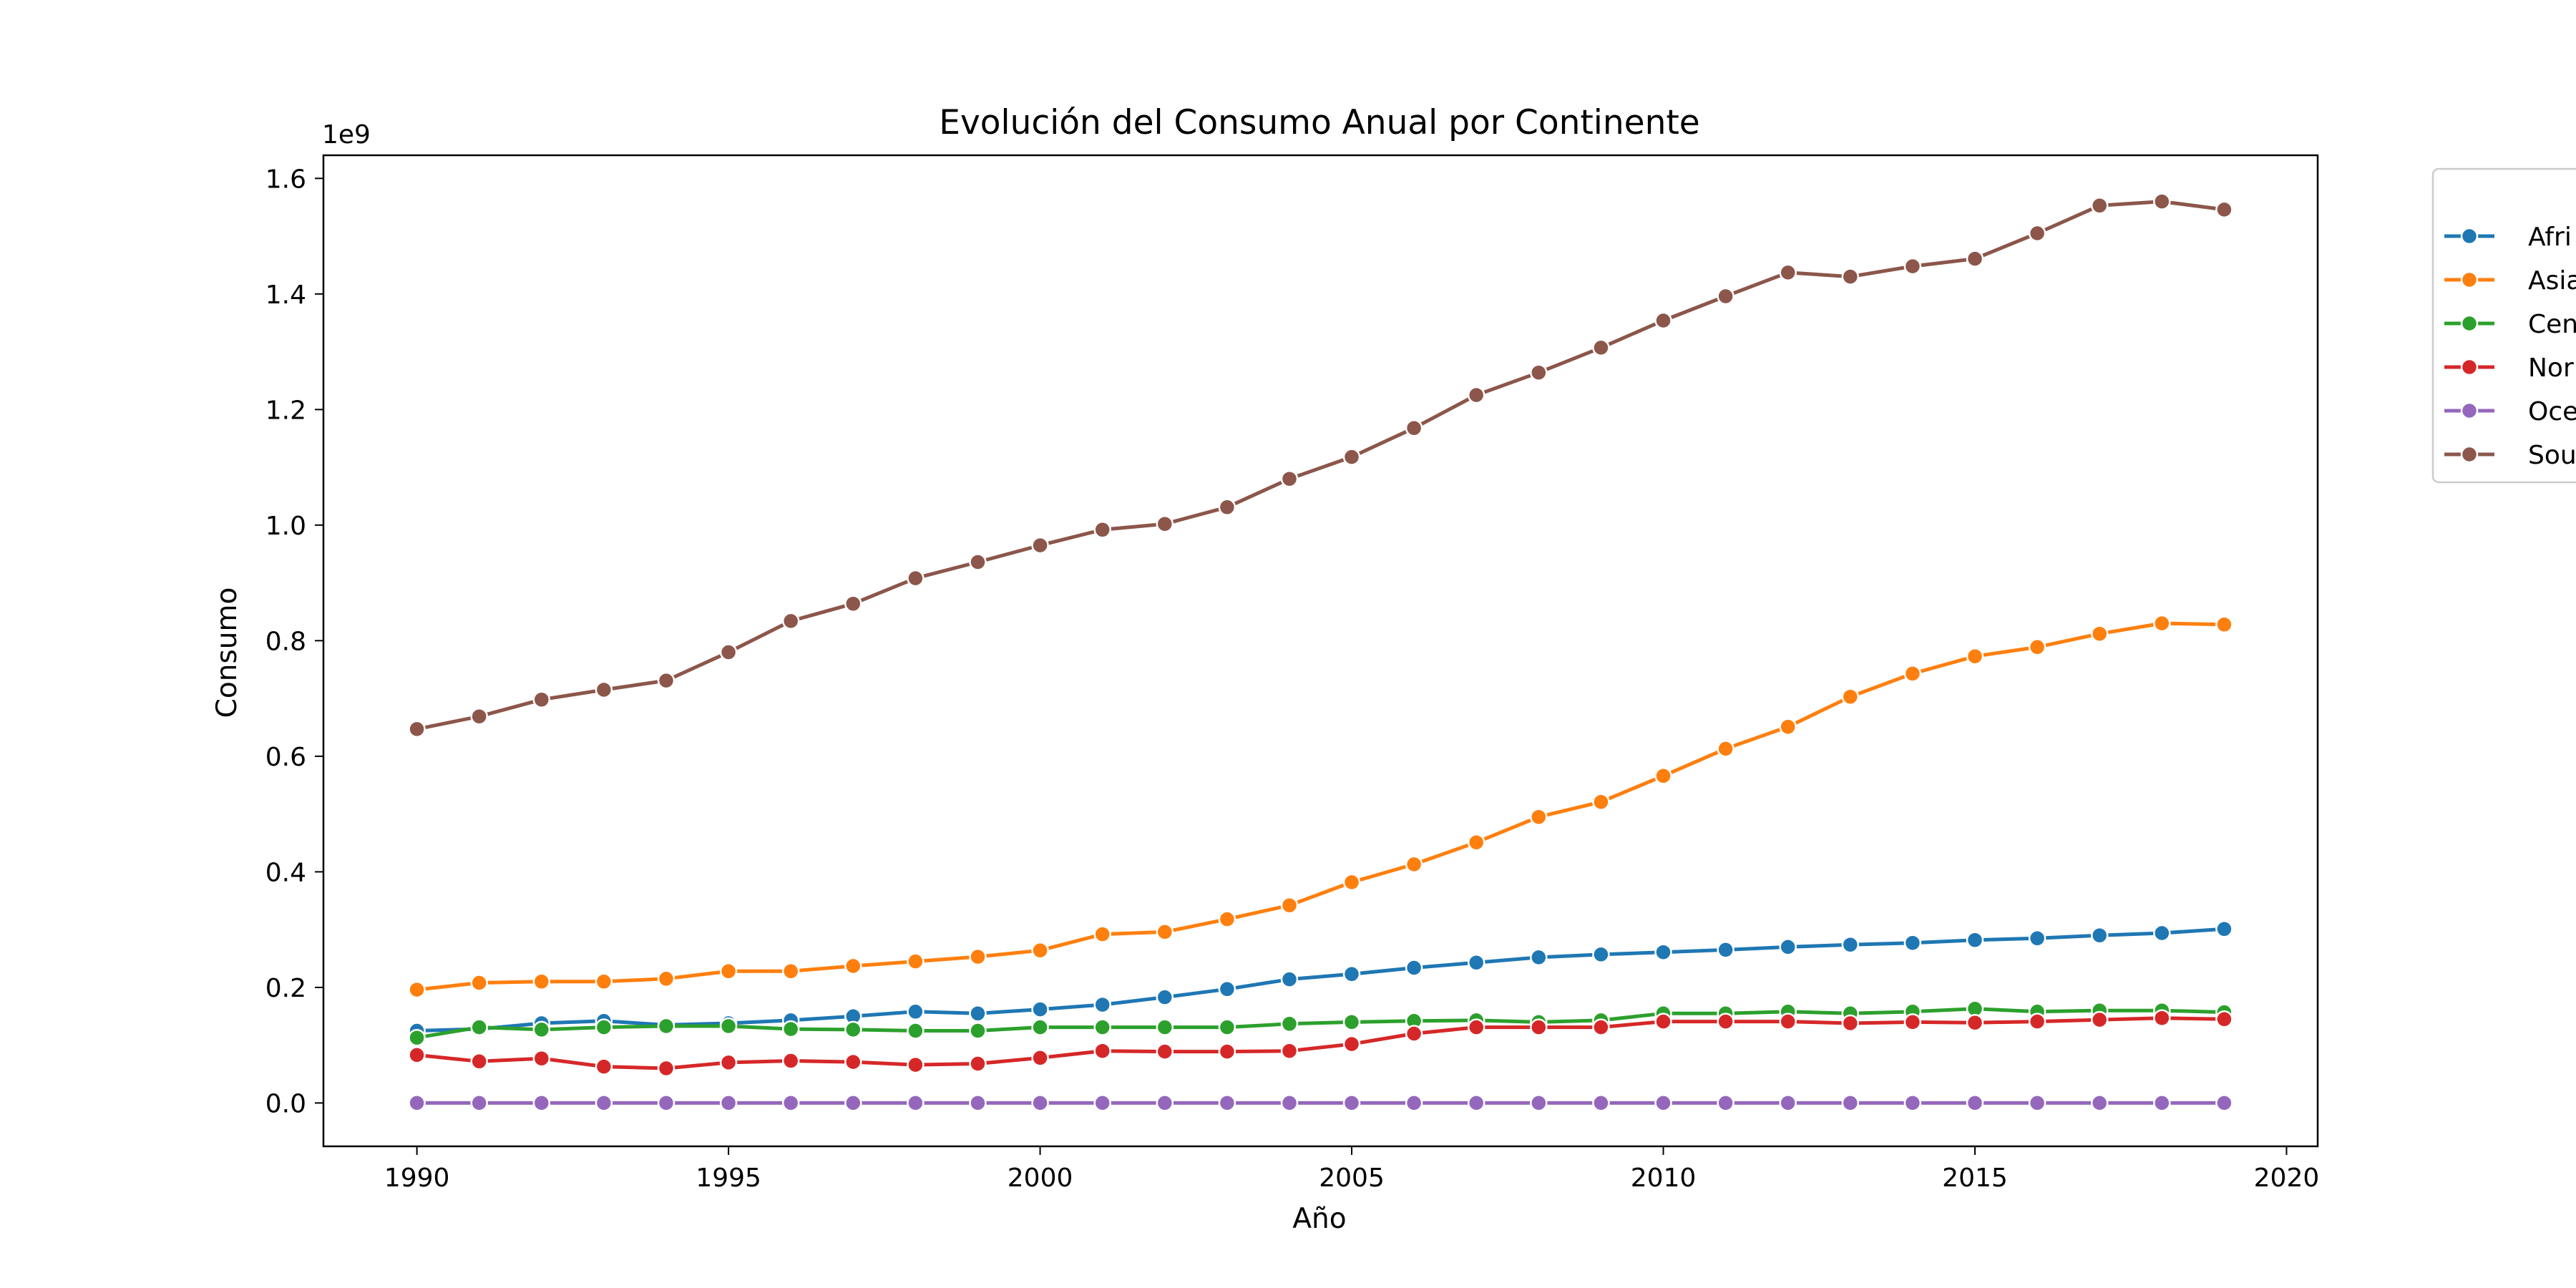 This screenshot has height=1288, width=2576. I want to click on x-tick-label: 2010, so click(1664, 1178).